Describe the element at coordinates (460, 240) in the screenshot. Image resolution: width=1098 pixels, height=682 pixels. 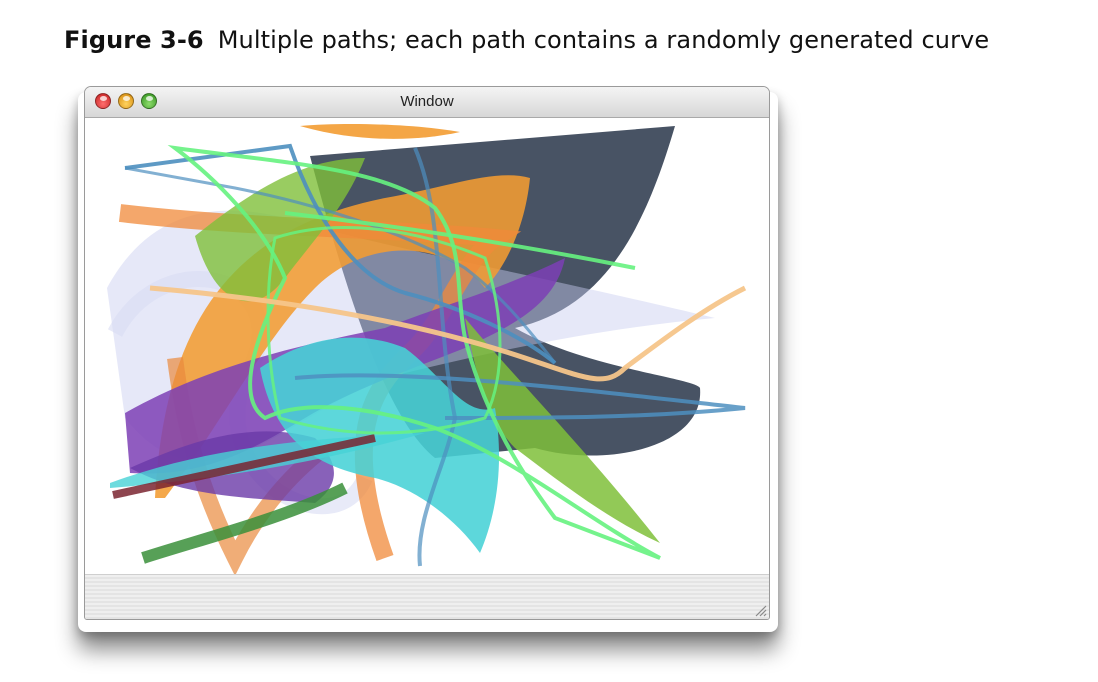
I see `lime-line-path` at that location.